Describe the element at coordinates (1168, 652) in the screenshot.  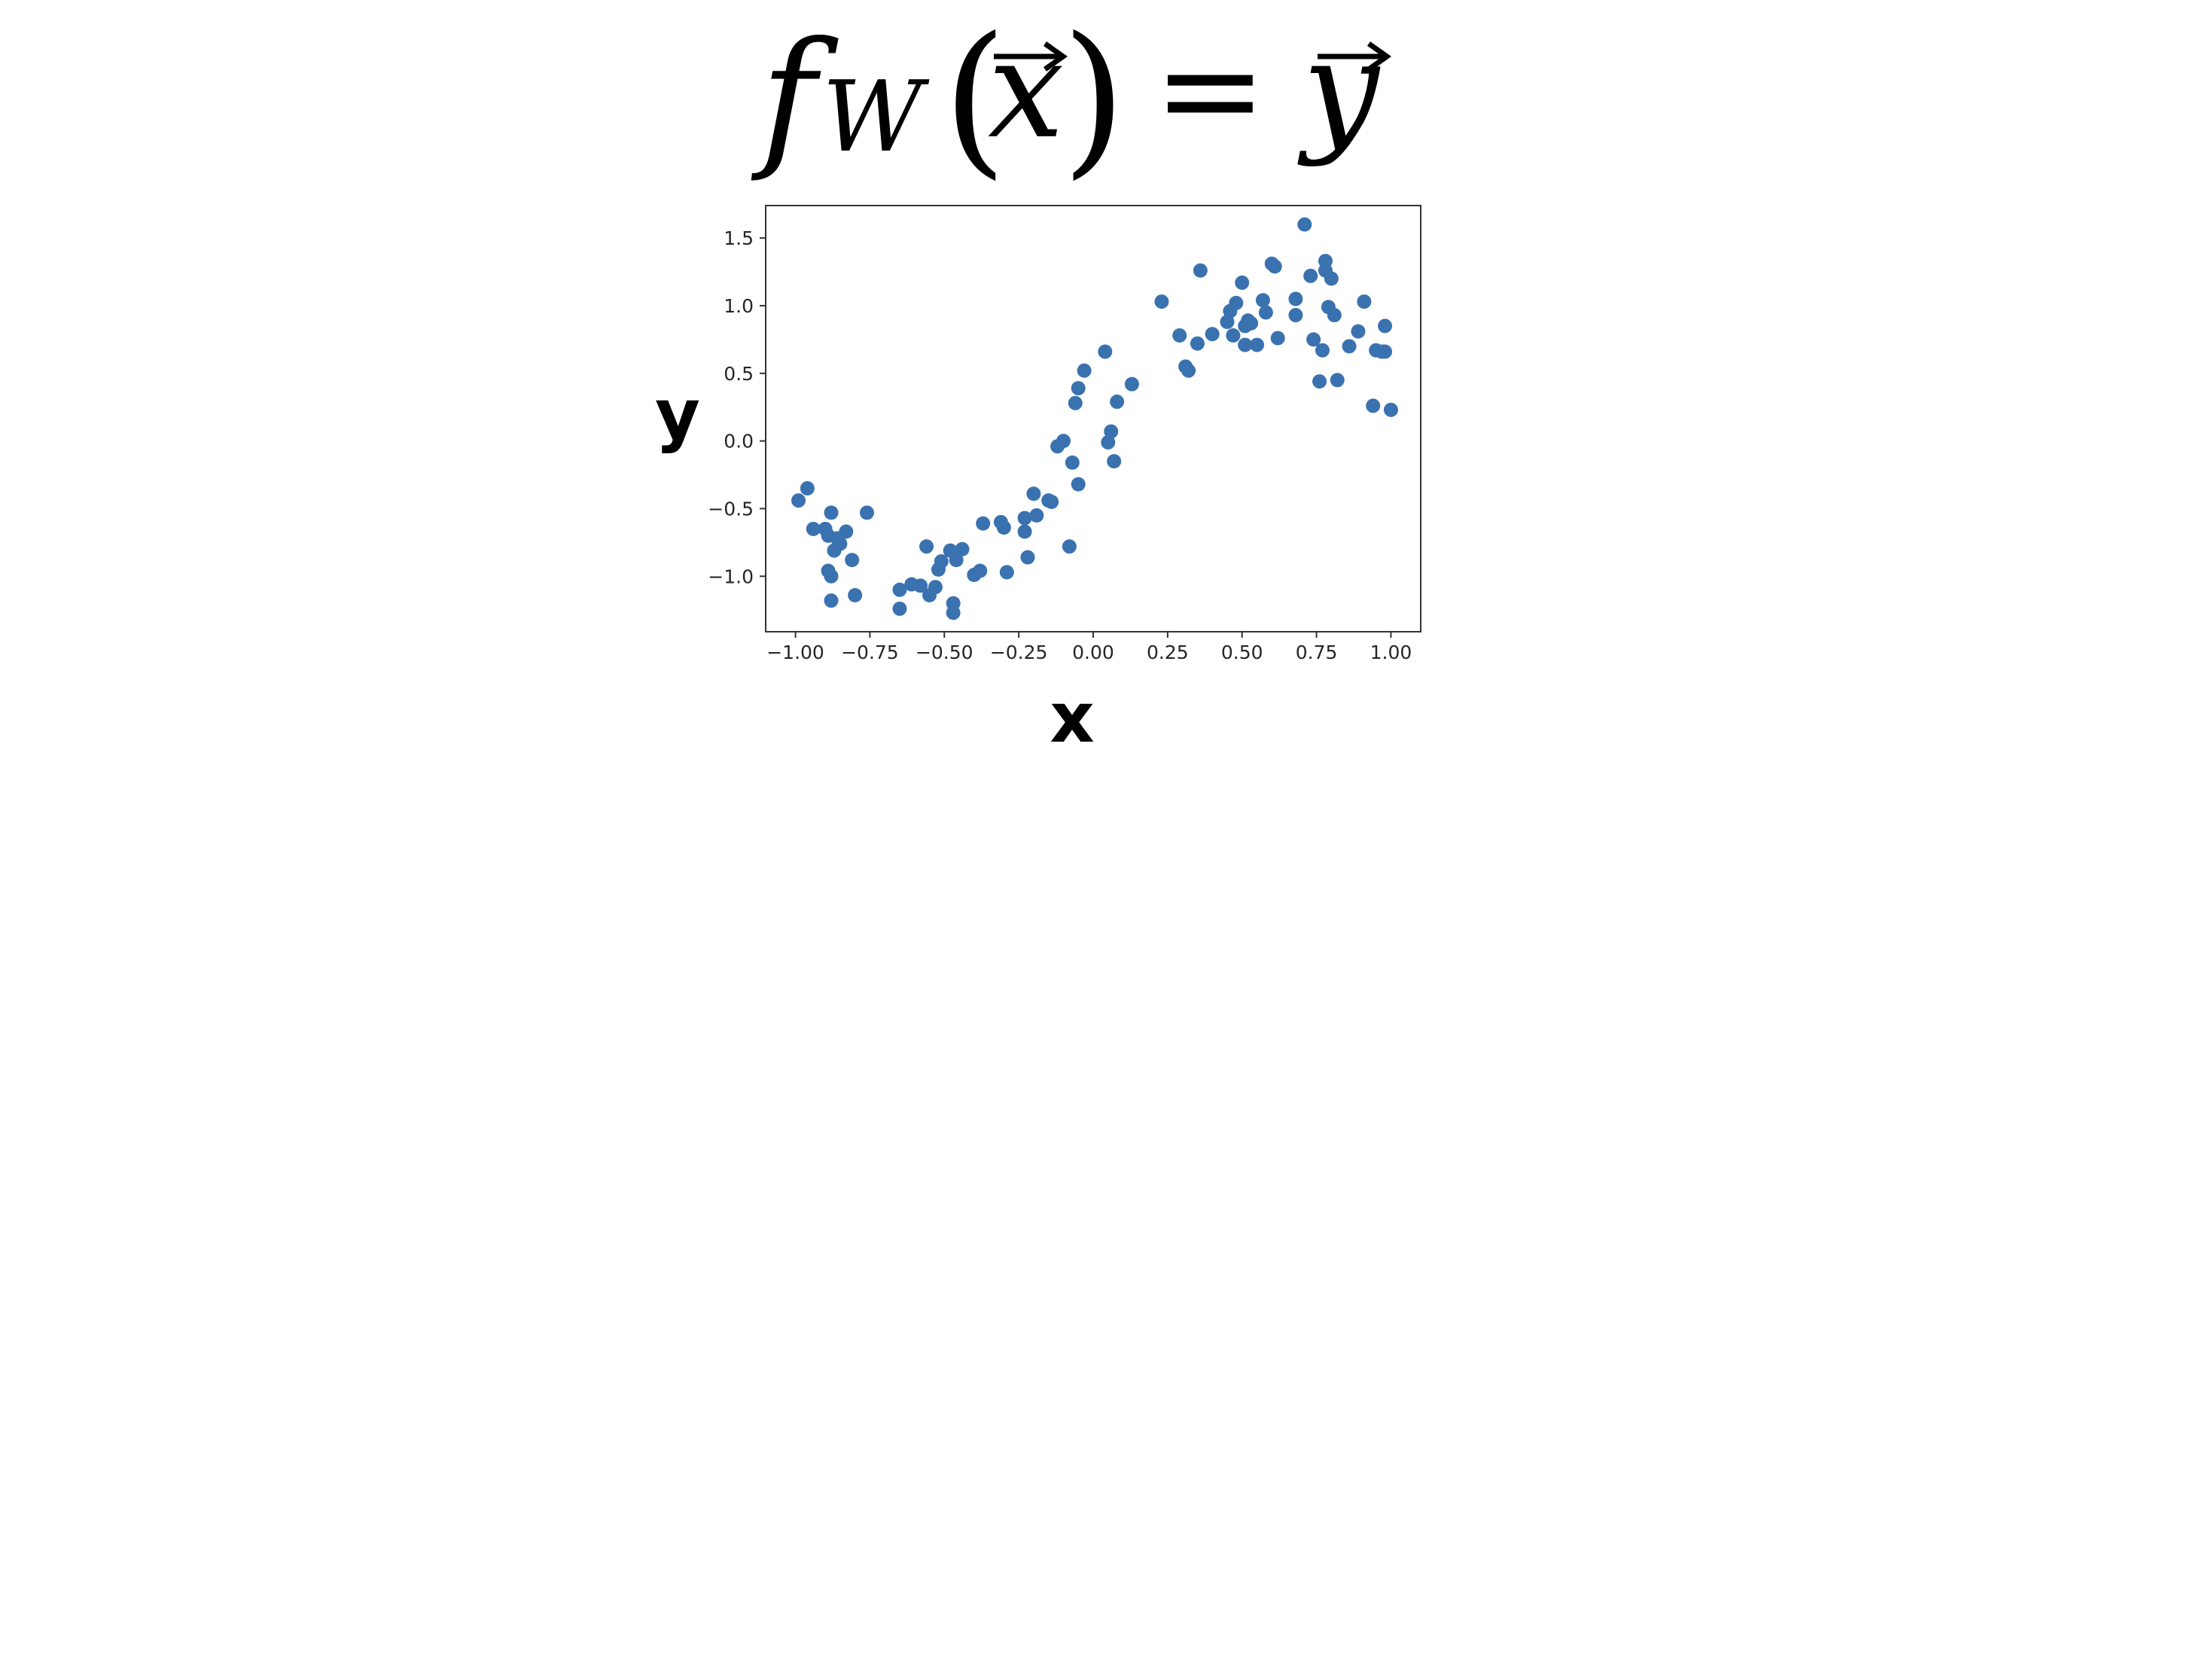
I see `x-tick-label: 0.25` at that location.